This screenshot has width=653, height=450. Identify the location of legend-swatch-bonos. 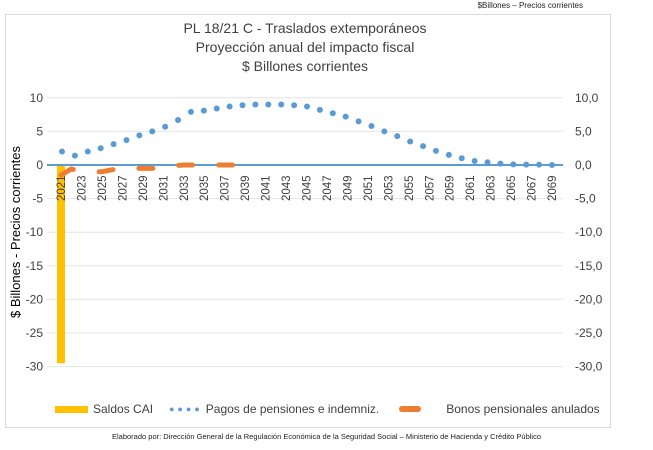
(410, 409).